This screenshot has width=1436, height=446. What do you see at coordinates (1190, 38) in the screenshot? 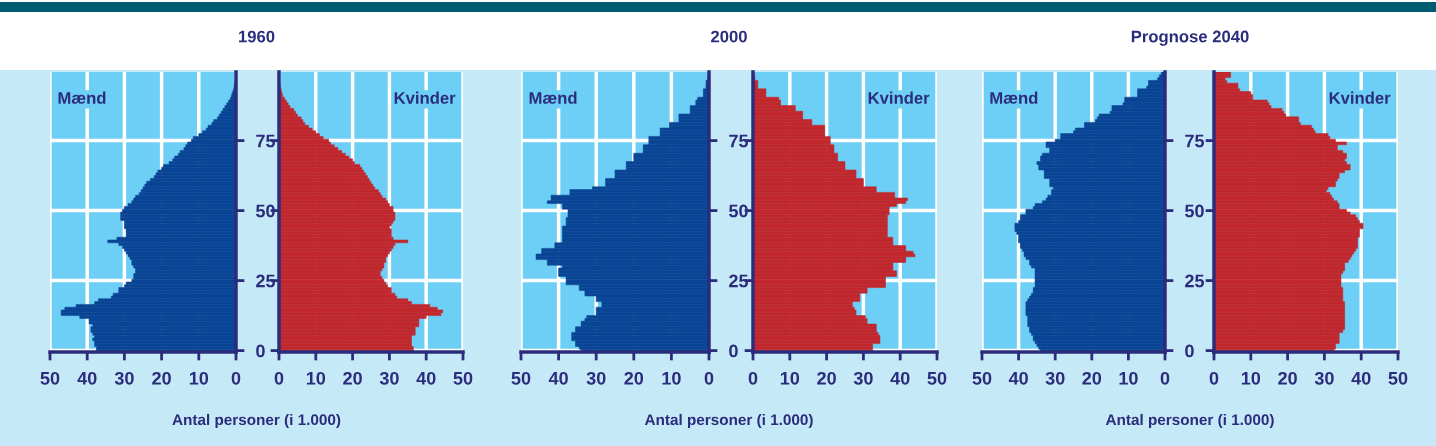
I see `chart-title: Prognose 2040` at bounding box center [1190, 38].